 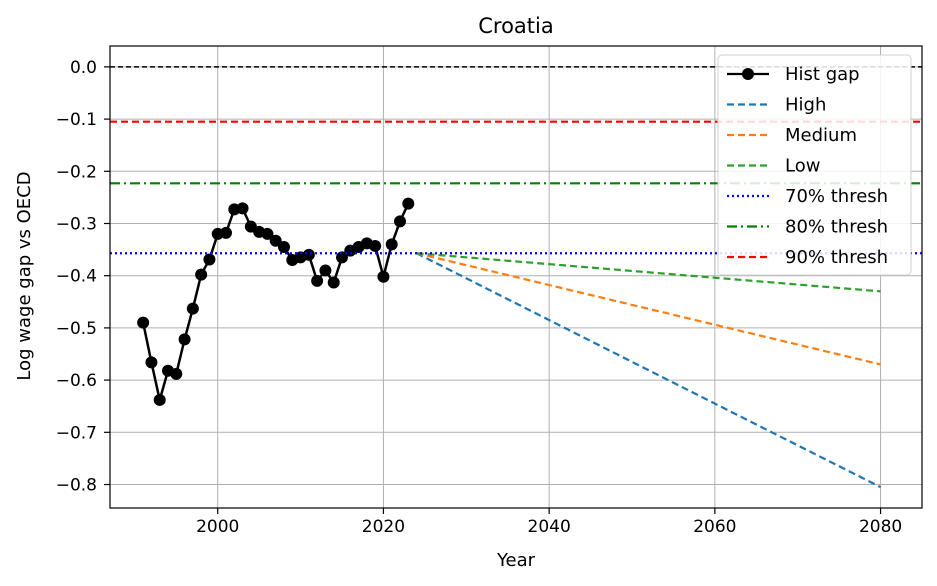 What do you see at coordinates (516, 26) in the screenshot?
I see `chart-title: Croatia` at bounding box center [516, 26].